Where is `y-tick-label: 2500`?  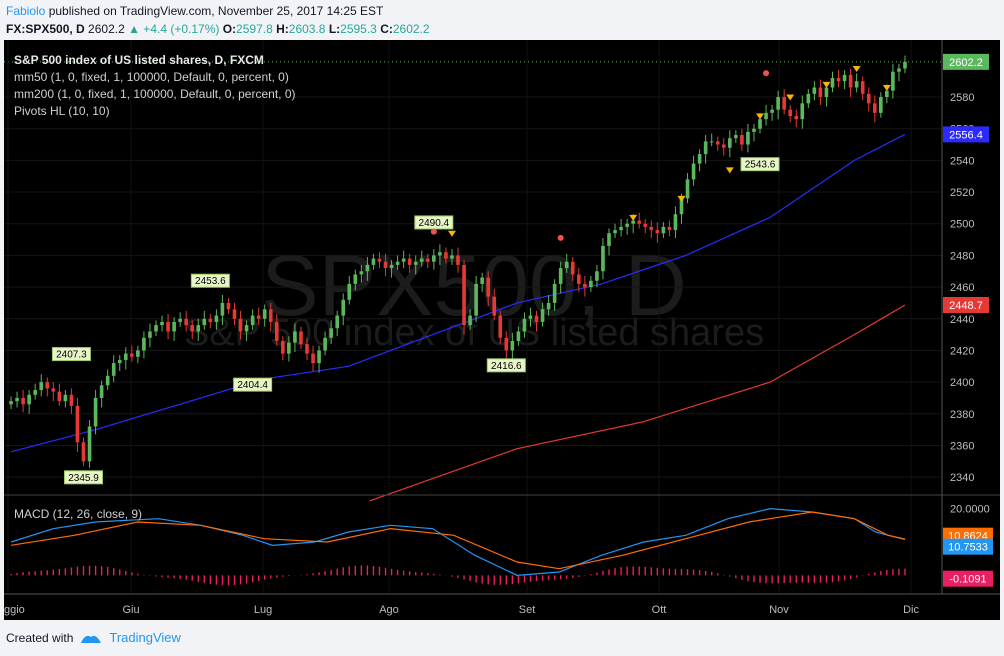
y-tick-label: 2500 is located at coordinates (962, 225).